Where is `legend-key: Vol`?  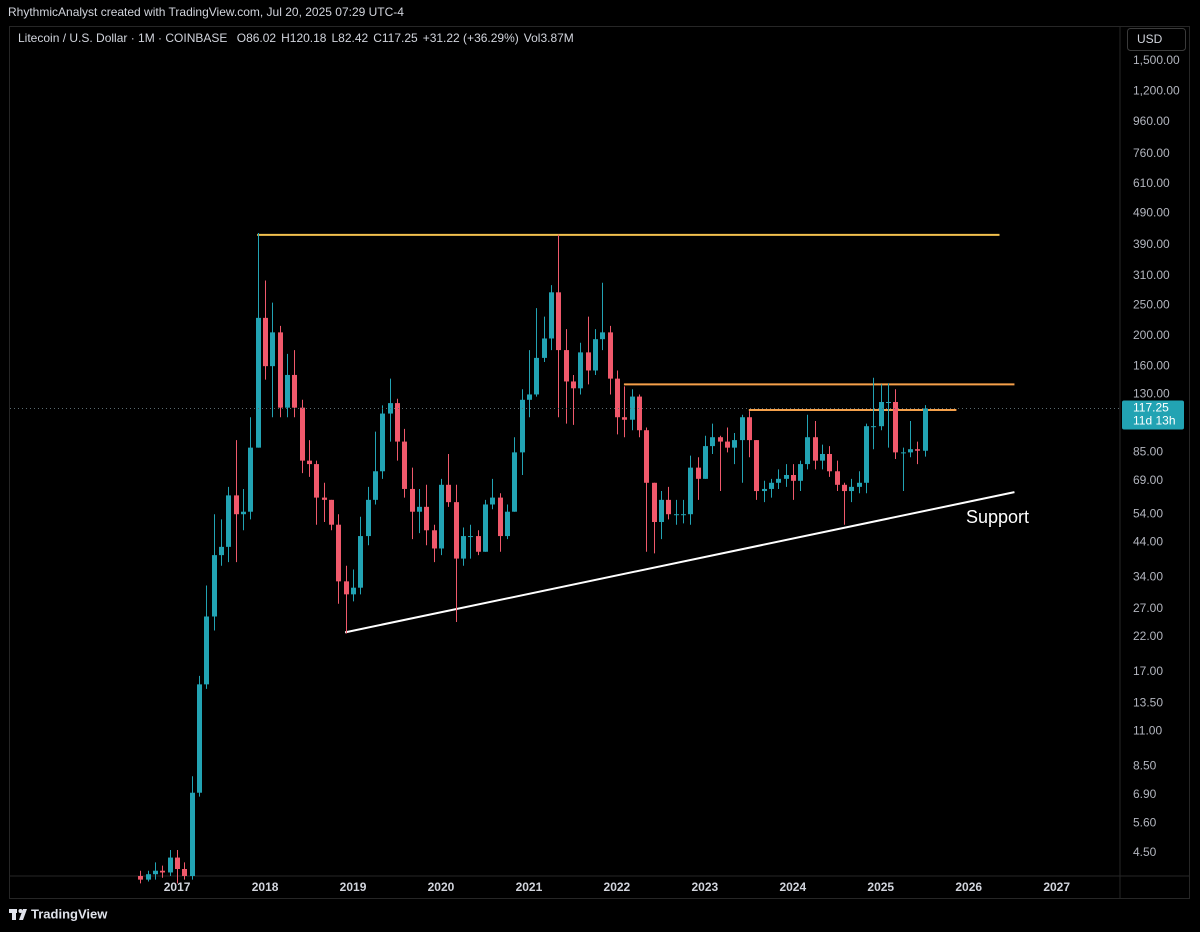 legend-key: Vol is located at coordinates (532, 38).